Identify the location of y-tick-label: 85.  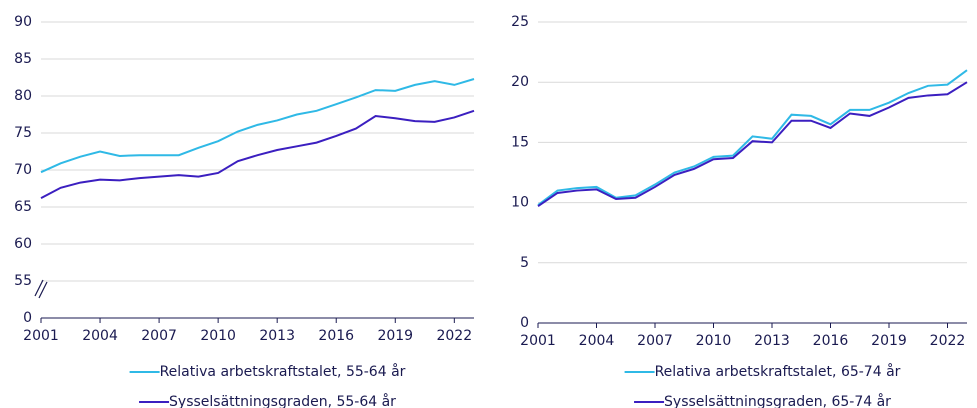
(23, 59).